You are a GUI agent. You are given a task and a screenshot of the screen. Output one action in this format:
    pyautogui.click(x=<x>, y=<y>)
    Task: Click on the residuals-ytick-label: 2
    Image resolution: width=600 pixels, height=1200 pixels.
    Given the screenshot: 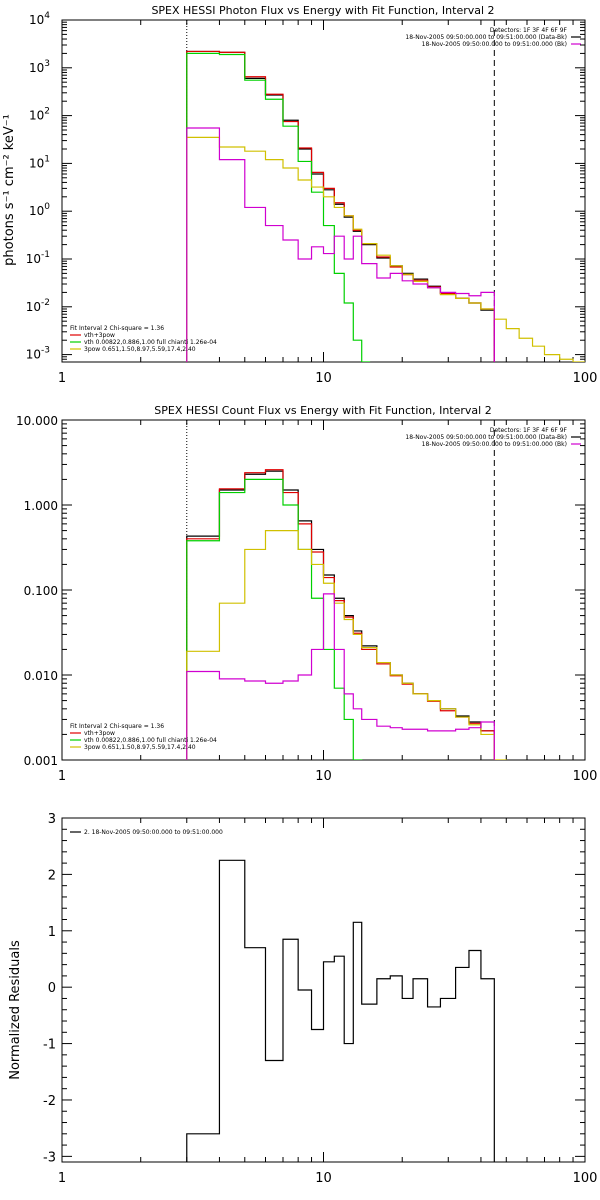 What is the action you would take?
    pyautogui.click(x=52, y=875)
    